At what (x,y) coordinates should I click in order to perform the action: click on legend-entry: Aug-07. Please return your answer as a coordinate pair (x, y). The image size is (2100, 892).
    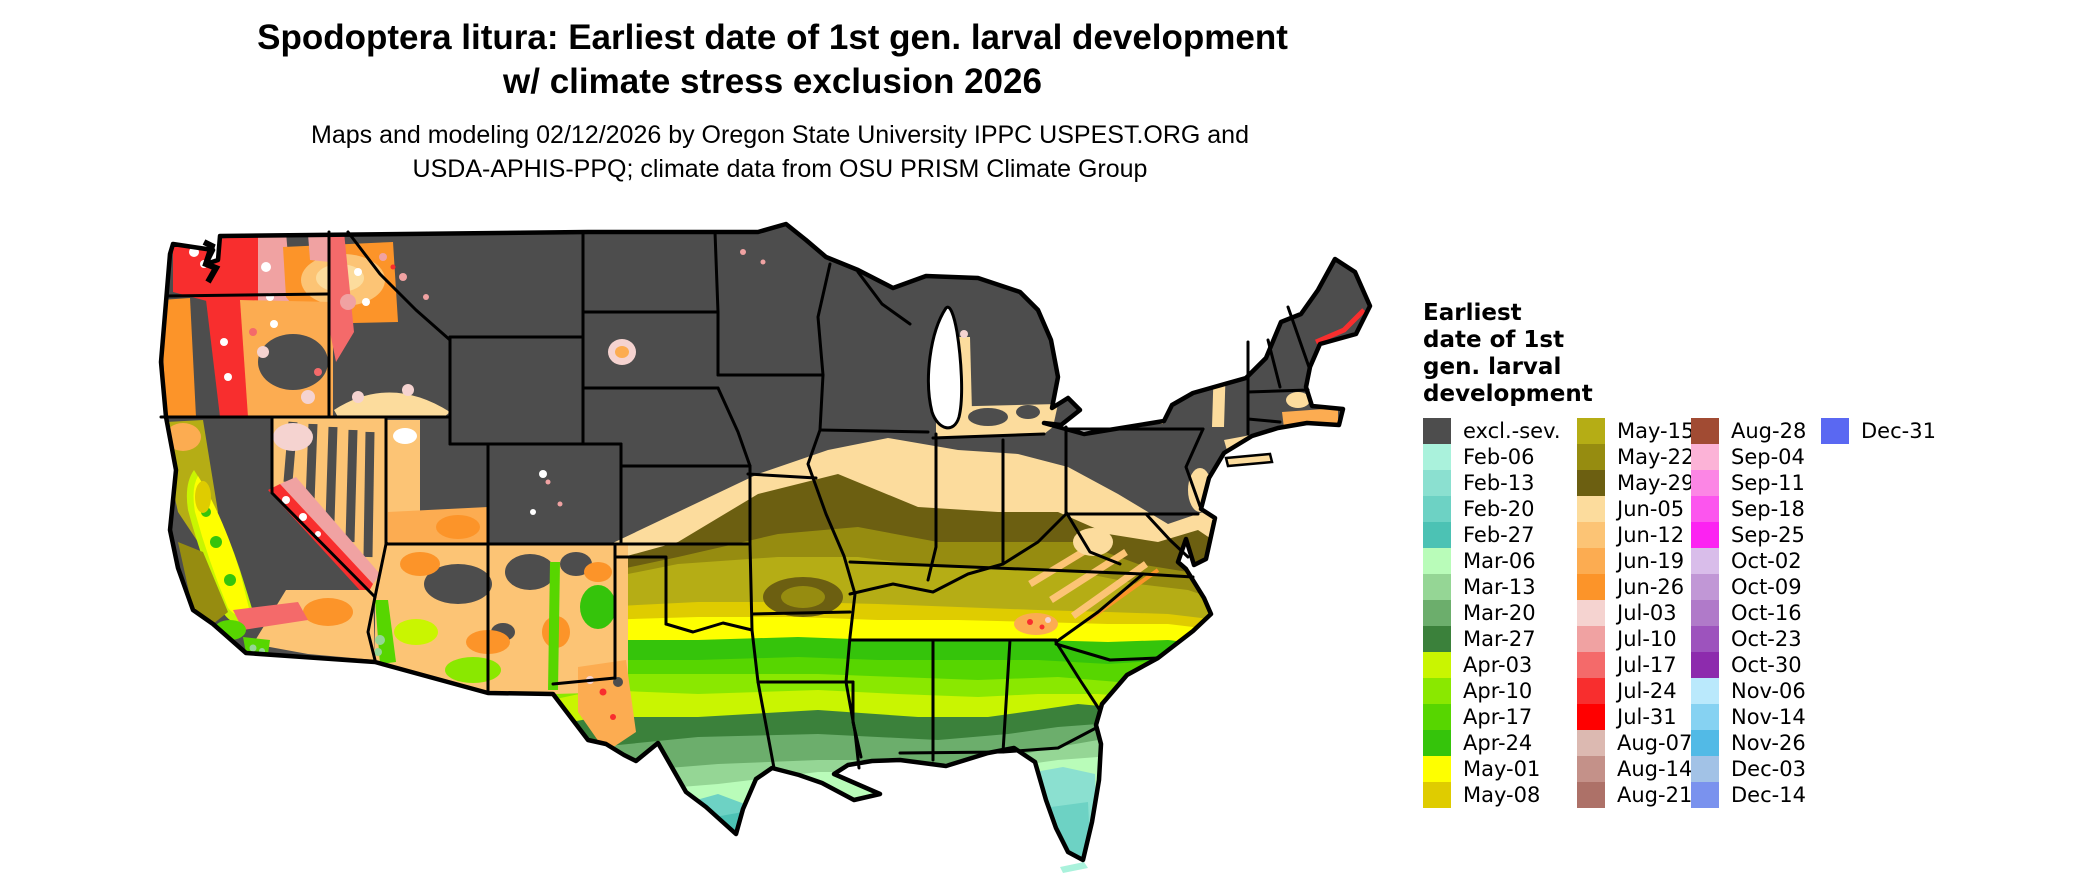
    Looking at the image, I should click on (1635, 743).